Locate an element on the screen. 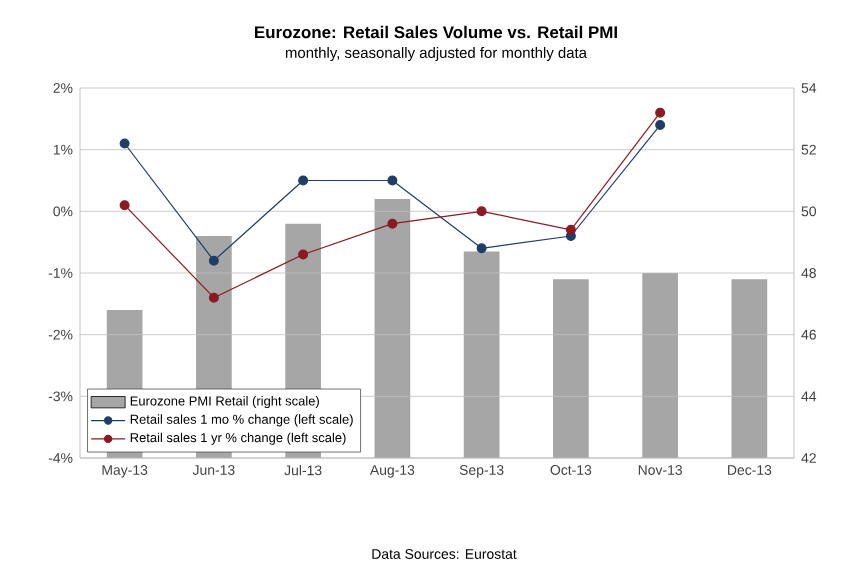 The height and width of the screenshot is (586, 858). chart-title: Eurozone: Retail Sales Volume vs. Retail PMI is located at coordinates (436, 32).